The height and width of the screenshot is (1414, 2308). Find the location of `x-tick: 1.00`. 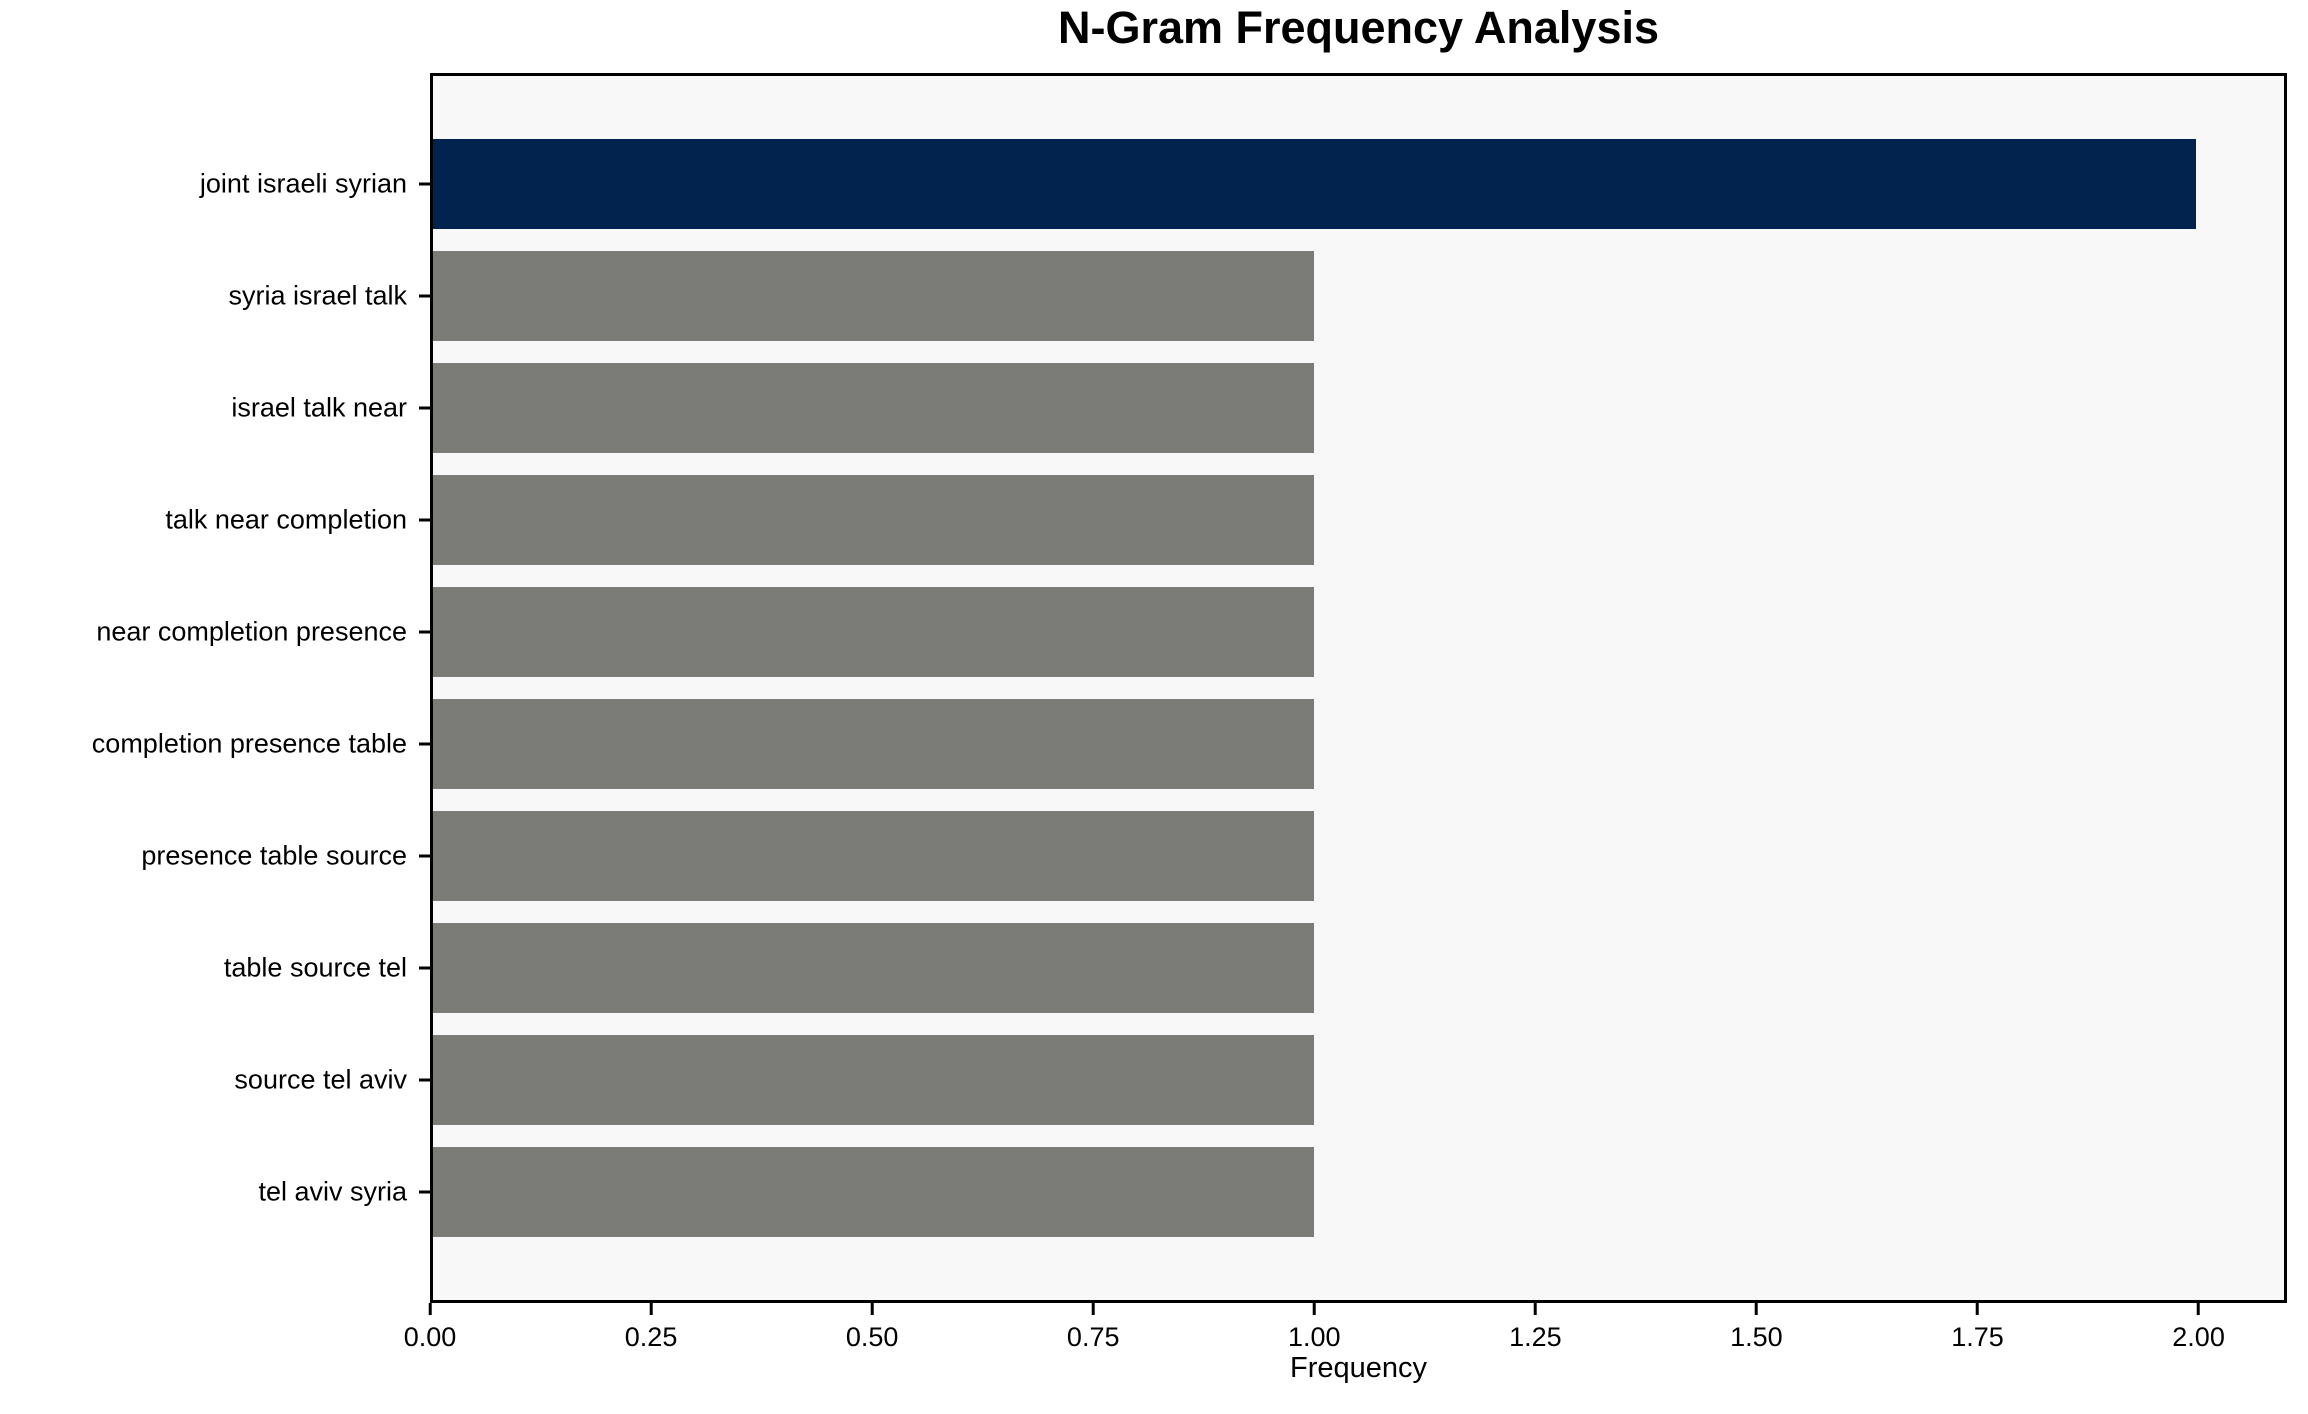

x-tick: 1.00 is located at coordinates (1314, 1328).